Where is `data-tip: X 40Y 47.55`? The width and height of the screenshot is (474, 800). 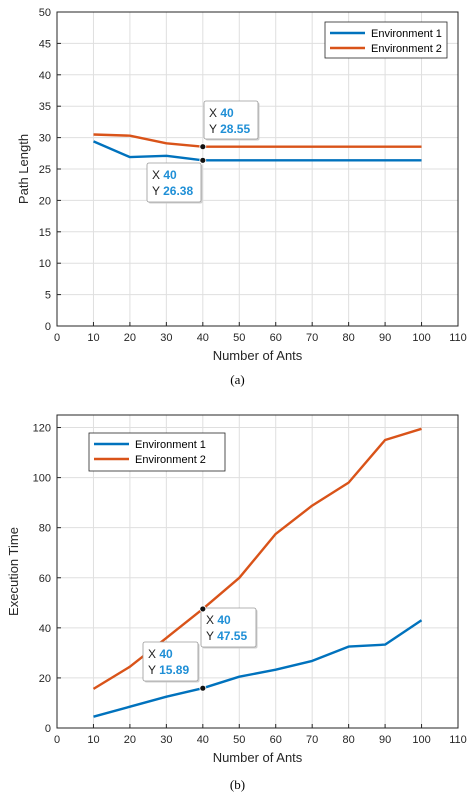 data-tip: X 40Y 47.55 is located at coordinates (228, 627).